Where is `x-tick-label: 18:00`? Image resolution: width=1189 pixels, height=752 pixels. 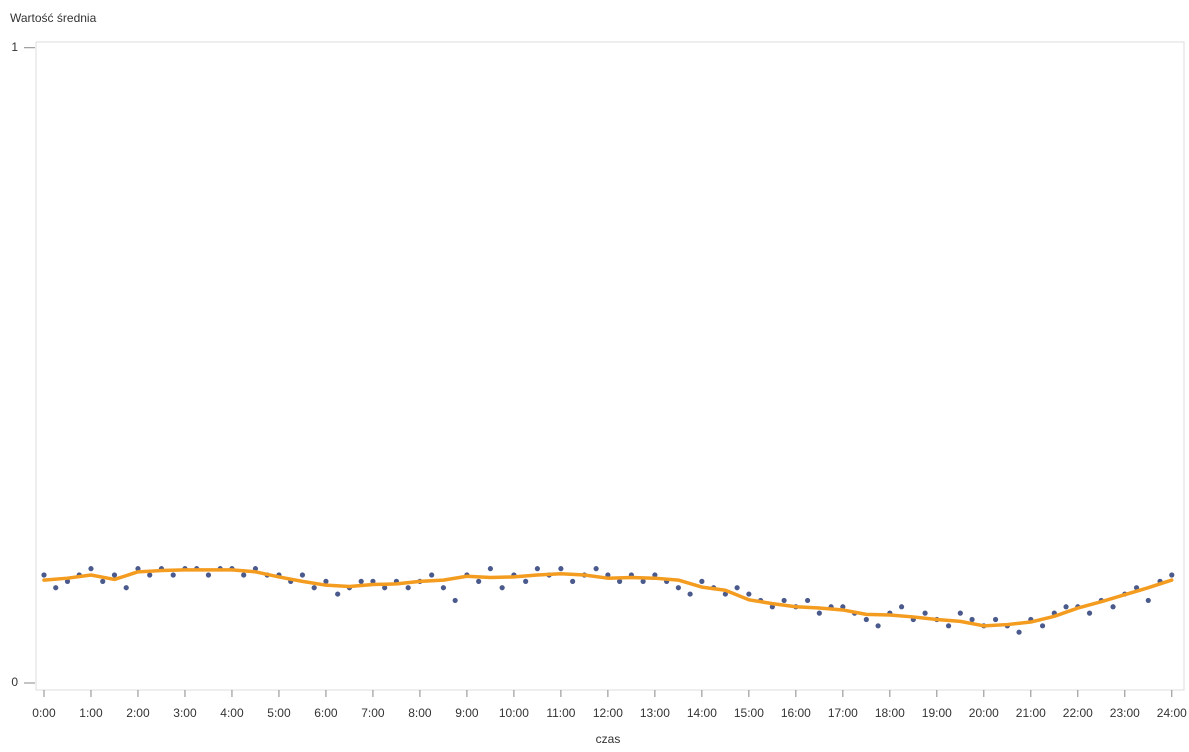
x-tick-label: 18:00 is located at coordinates (890, 713).